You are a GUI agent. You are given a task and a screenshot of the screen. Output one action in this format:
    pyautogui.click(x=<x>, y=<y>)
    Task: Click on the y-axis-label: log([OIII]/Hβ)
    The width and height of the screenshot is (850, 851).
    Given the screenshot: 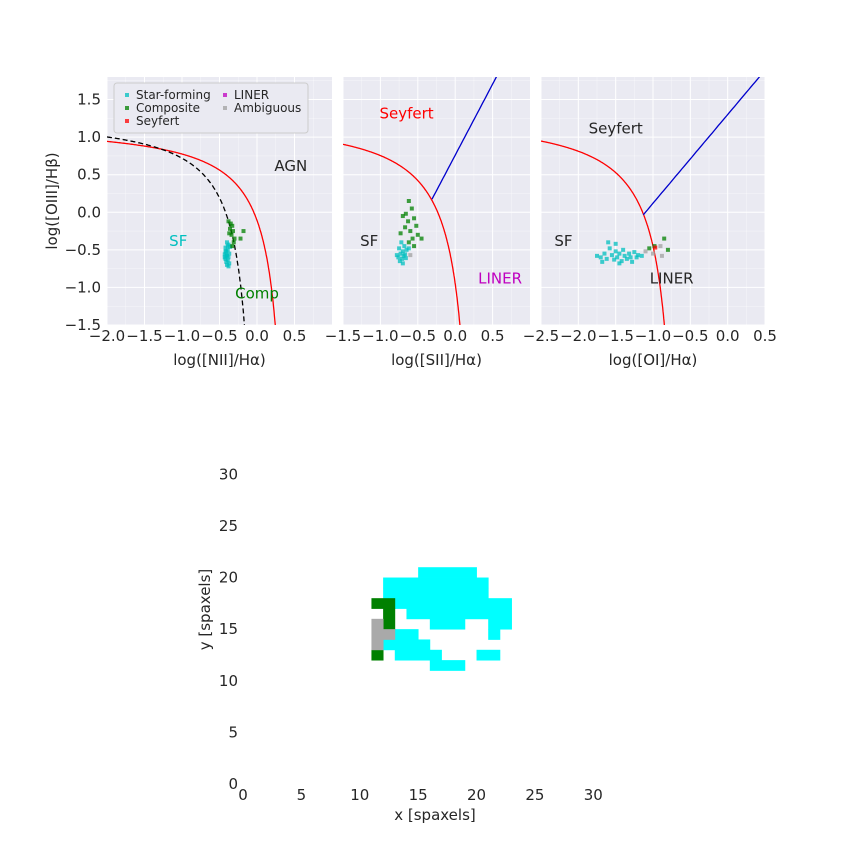 What is the action you would take?
    pyautogui.click(x=52, y=200)
    